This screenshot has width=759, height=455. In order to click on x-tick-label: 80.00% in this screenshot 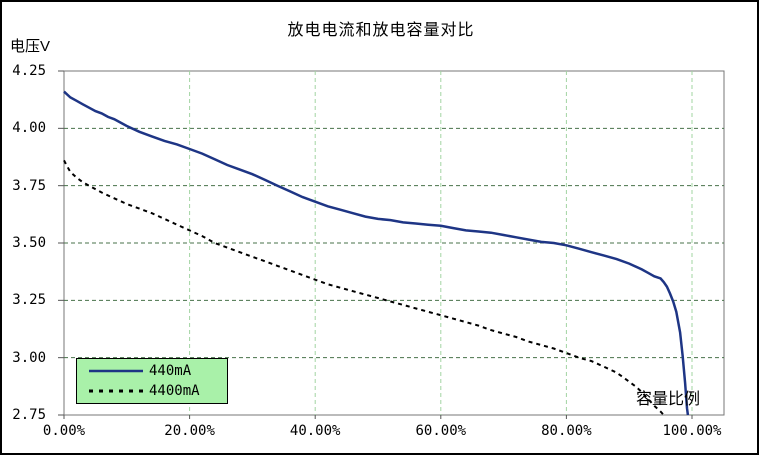, I will do `click(566, 431)`.